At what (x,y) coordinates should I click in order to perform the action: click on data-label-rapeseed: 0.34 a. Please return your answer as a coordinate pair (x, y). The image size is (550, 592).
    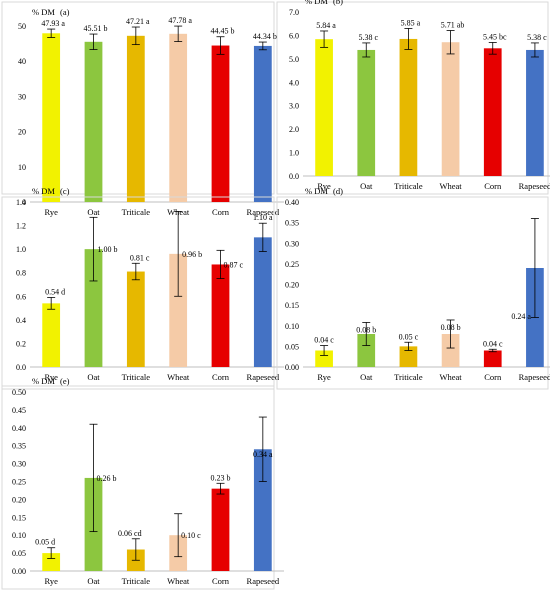
    Looking at the image, I should click on (263, 454).